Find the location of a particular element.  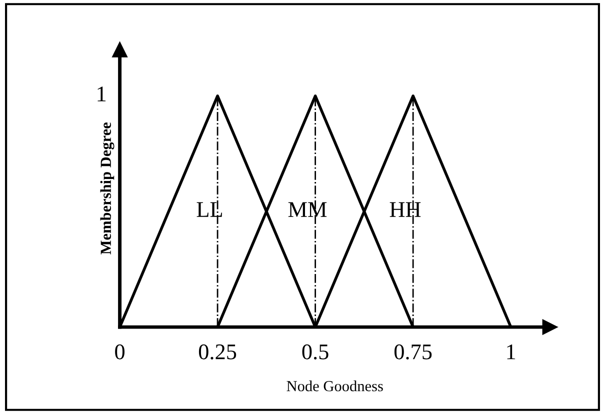

x-tick-label: 1 is located at coordinates (511, 352).